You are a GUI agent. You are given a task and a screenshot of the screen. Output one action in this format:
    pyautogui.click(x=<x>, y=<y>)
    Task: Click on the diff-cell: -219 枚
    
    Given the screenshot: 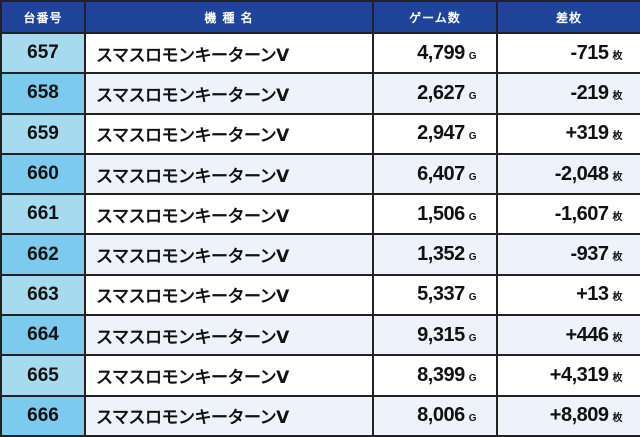 What is the action you would take?
    pyautogui.click(x=568, y=93)
    